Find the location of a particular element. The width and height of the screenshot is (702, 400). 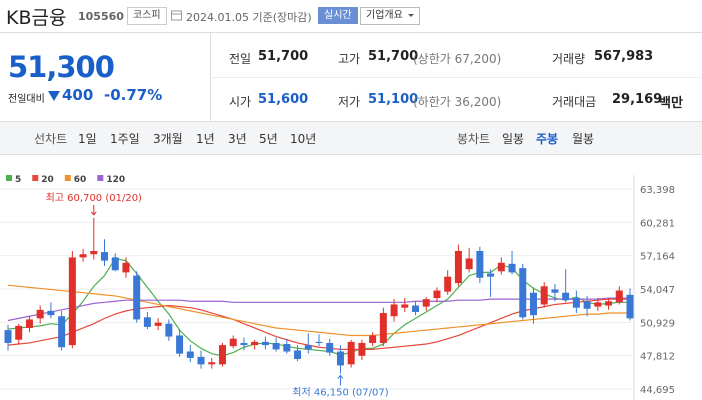

high-annotation: 최고 60,700 (01/20) is located at coordinates (94, 198).